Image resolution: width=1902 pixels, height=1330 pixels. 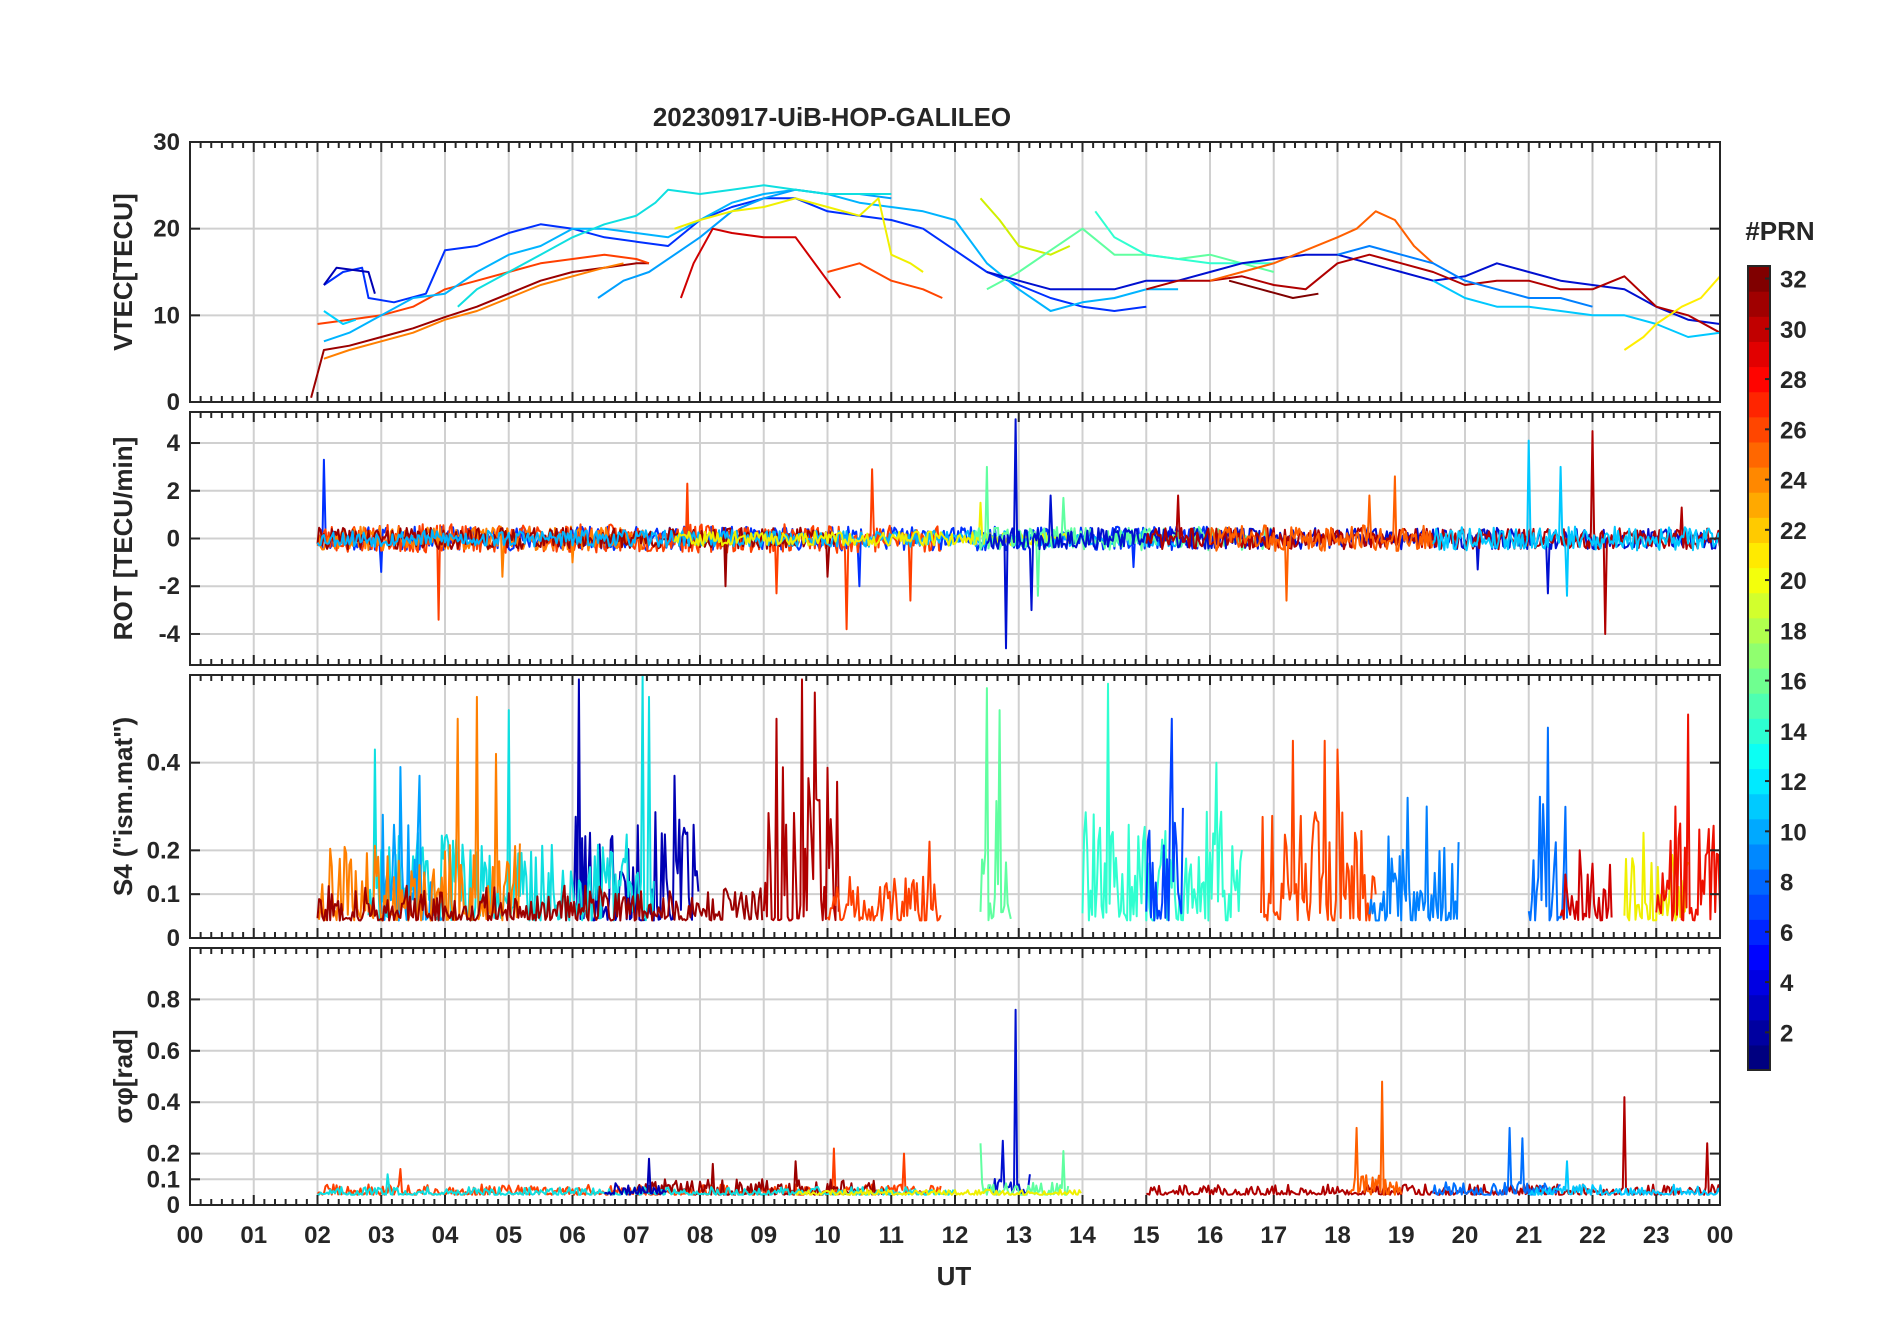 What do you see at coordinates (1592, 1235) in the screenshot?
I see `x-tick-label: 22` at bounding box center [1592, 1235].